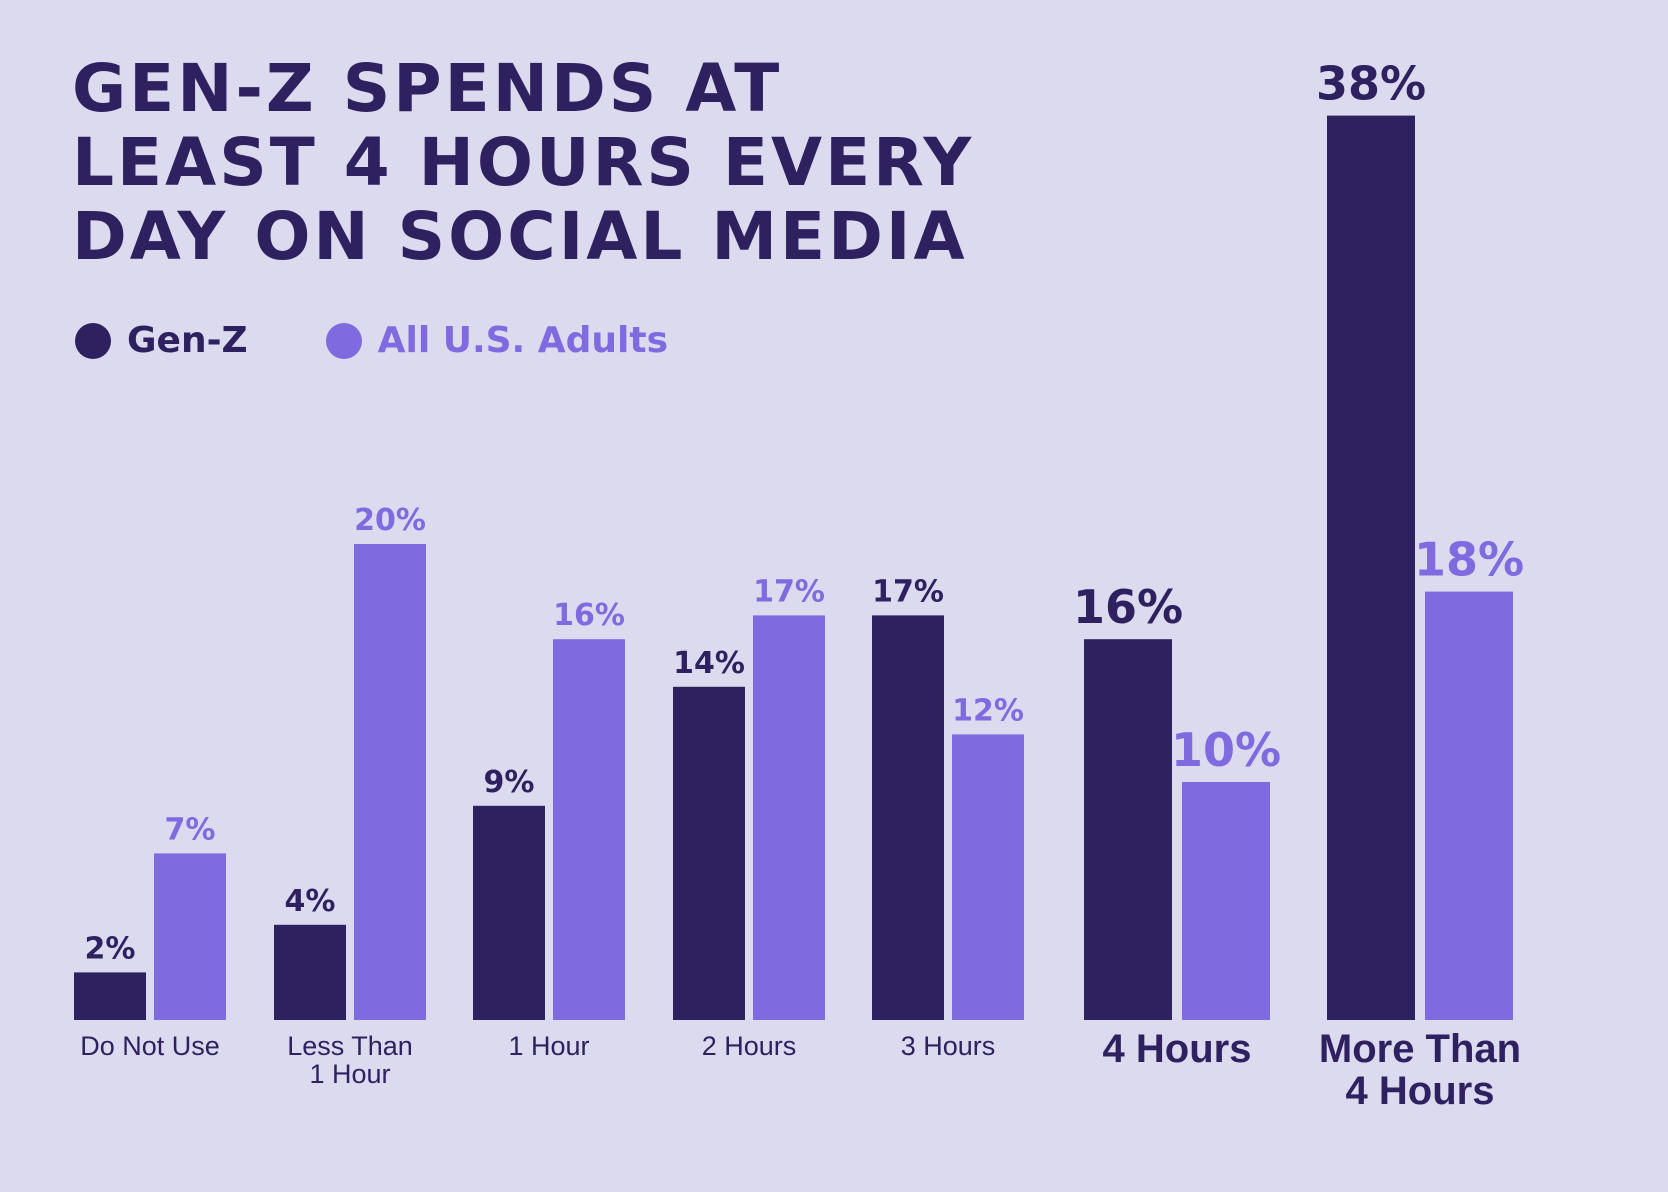 Image resolution: width=1668 pixels, height=1192 pixels. What do you see at coordinates (110, 948) in the screenshot?
I see `data-label-genz: 2%` at bounding box center [110, 948].